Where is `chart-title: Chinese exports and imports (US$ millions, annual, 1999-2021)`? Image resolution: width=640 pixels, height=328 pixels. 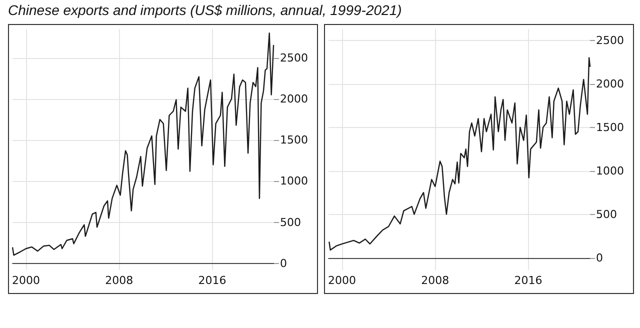 chart-title: Chinese exports and imports (US$ millions, annual, 1999-2021) is located at coordinates (205, 10).